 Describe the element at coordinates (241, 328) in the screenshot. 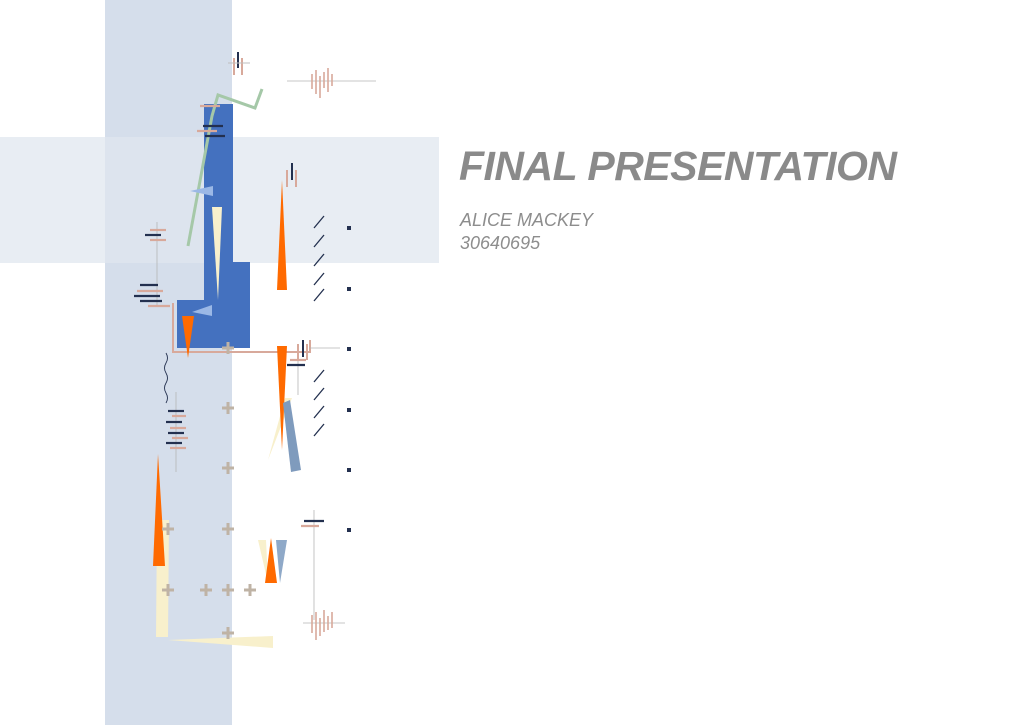

I see `salmon-frame` at that location.